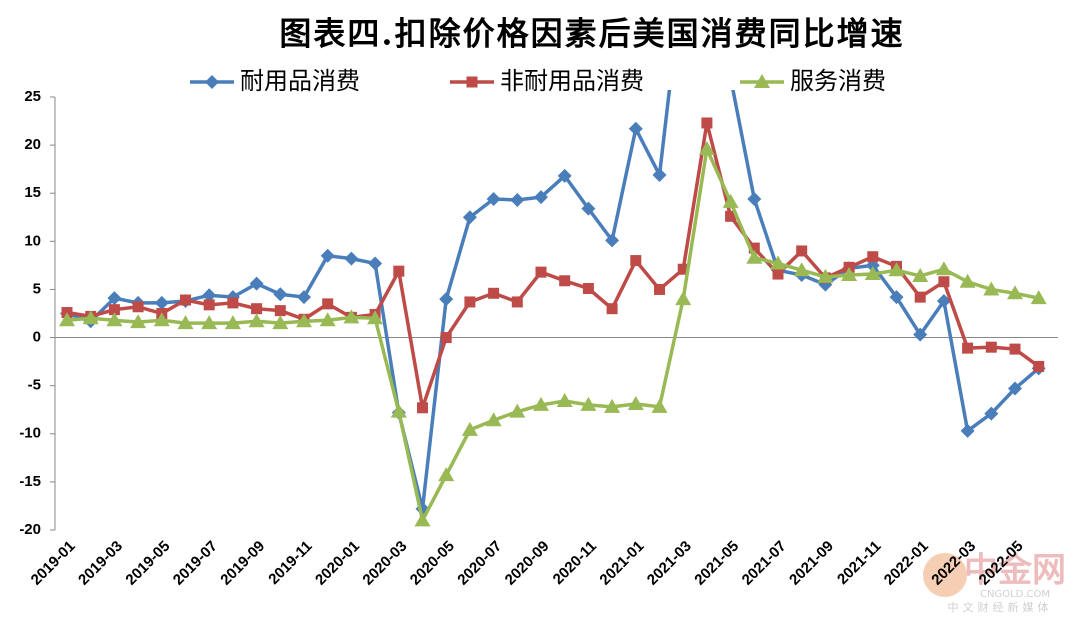 Image resolution: width=1080 pixels, height=624 pixels. I want to click on x-tick-label: 2021-01, so click(621, 563).